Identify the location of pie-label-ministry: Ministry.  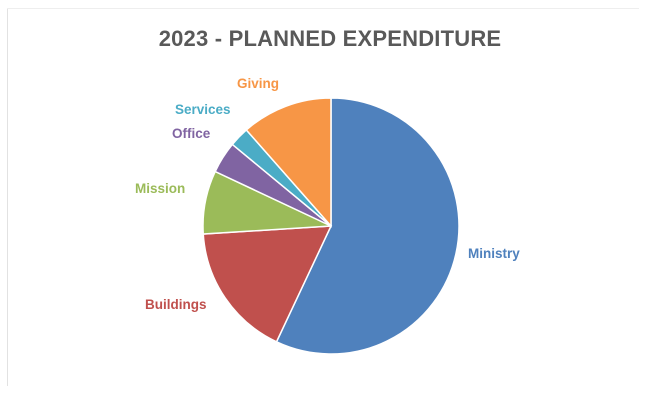
(494, 253).